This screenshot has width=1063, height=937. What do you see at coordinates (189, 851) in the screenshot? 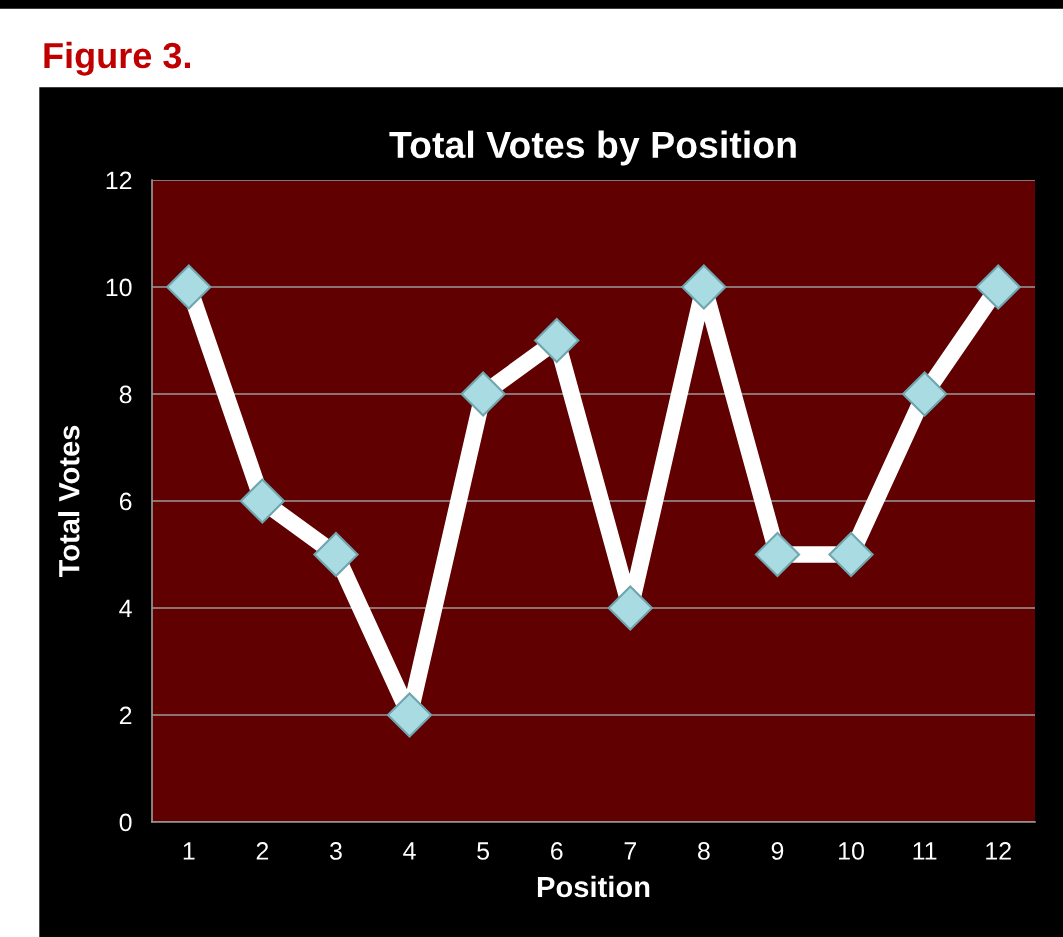
I see `x-tick-label: 1` at bounding box center [189, 851].